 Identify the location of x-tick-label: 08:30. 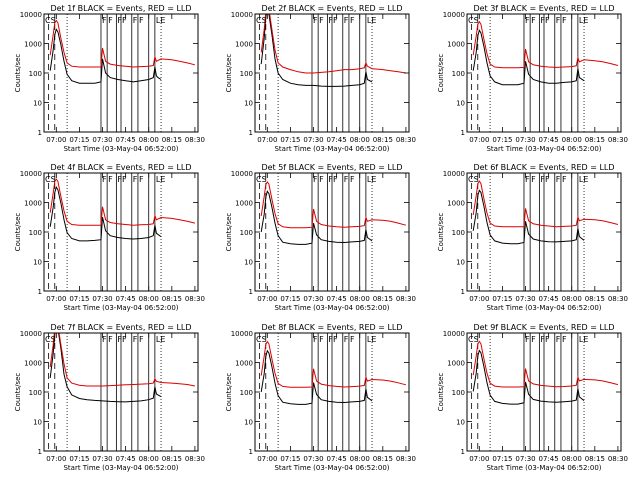
(406, 299).